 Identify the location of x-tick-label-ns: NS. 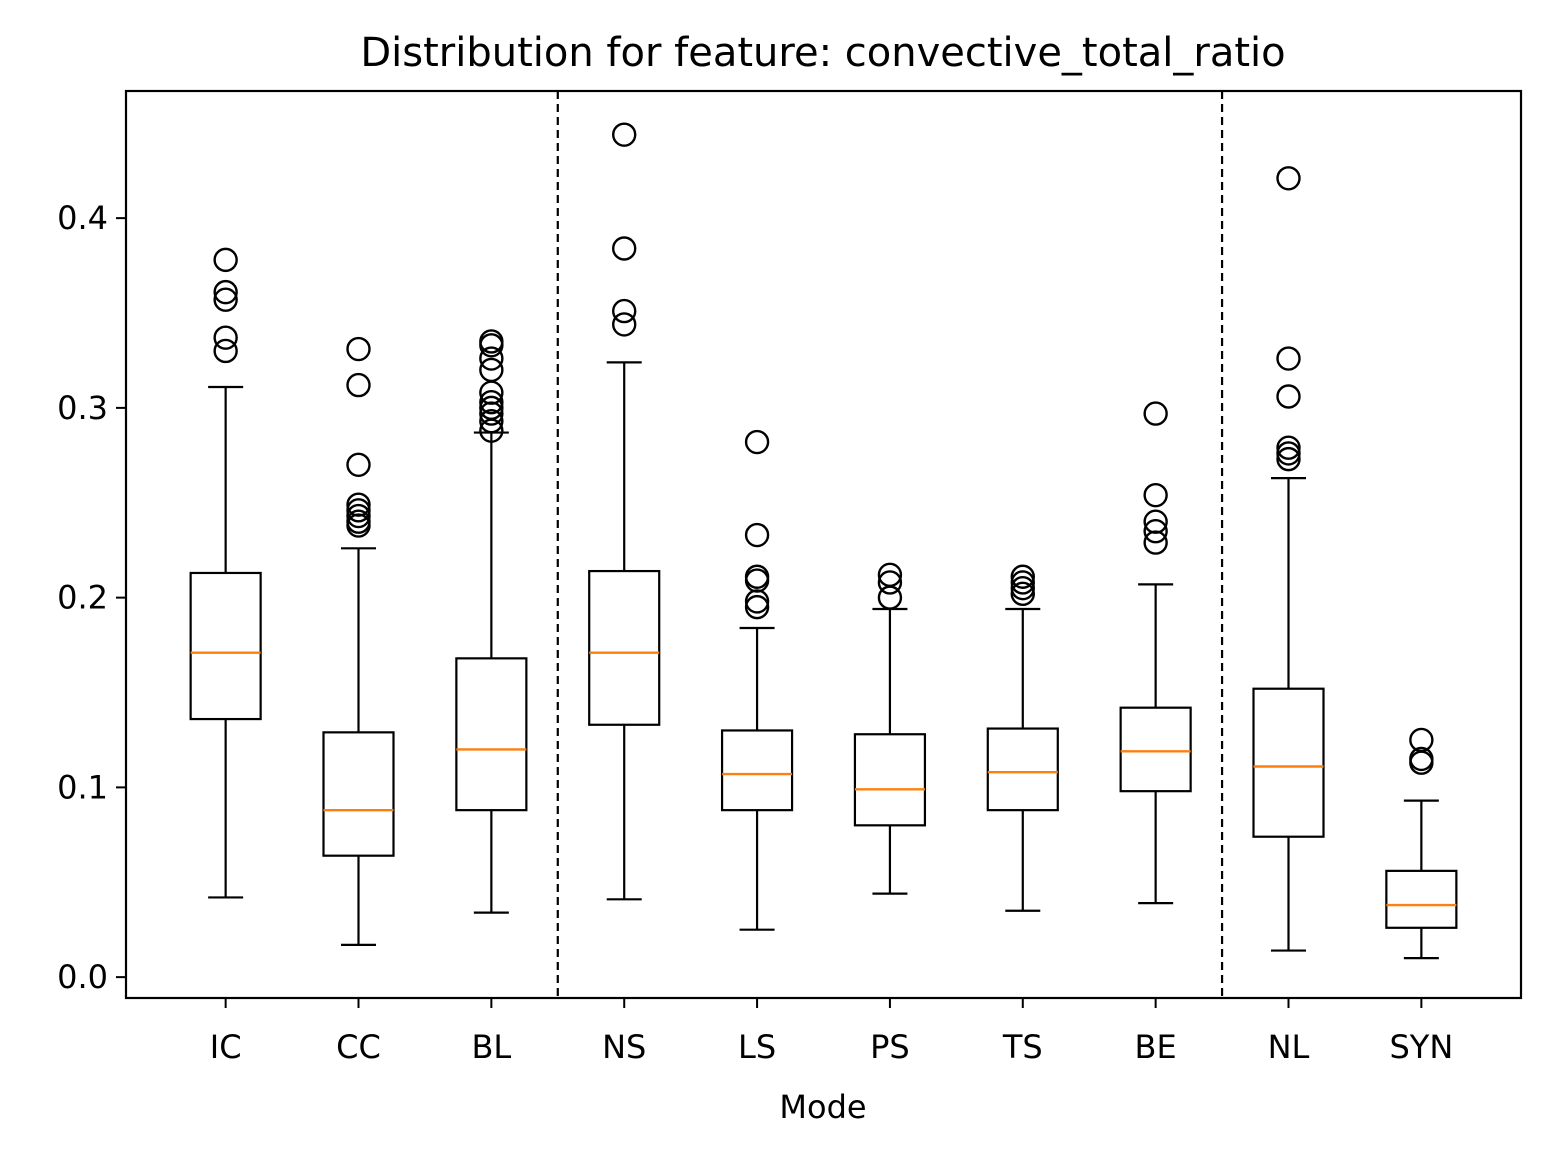
(624, 1047).